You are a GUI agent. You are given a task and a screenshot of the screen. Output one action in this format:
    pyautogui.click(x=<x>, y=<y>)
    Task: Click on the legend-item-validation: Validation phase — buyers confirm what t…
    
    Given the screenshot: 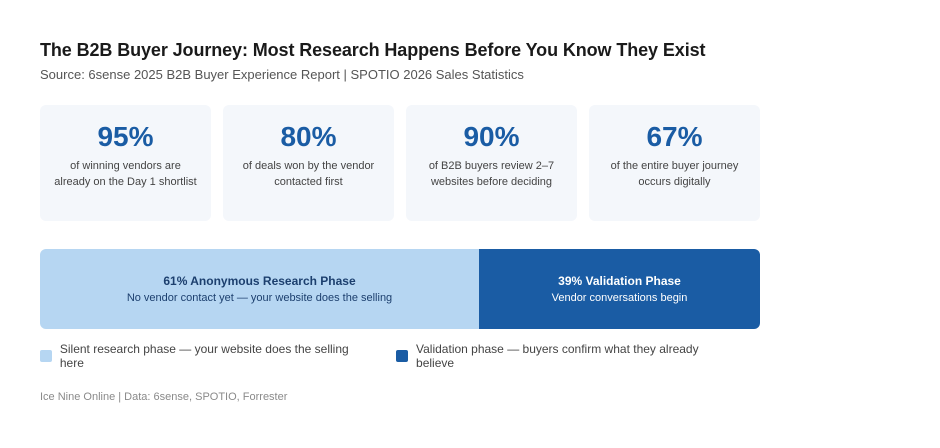 What is the action you would take?
    pyautogui.click(x=566, y=356)
    